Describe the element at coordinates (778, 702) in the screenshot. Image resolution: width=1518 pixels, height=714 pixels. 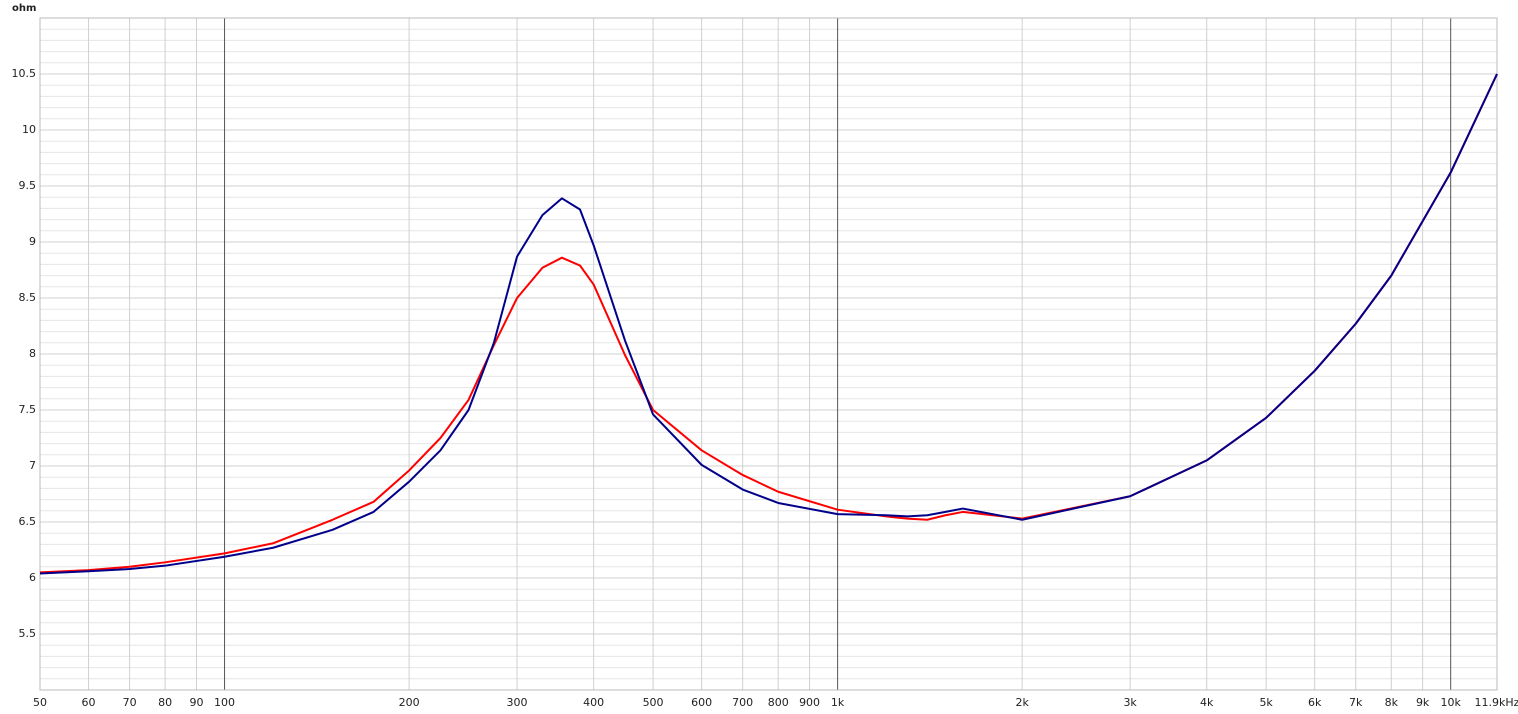
I see `x-tick-label: 800` at that location.